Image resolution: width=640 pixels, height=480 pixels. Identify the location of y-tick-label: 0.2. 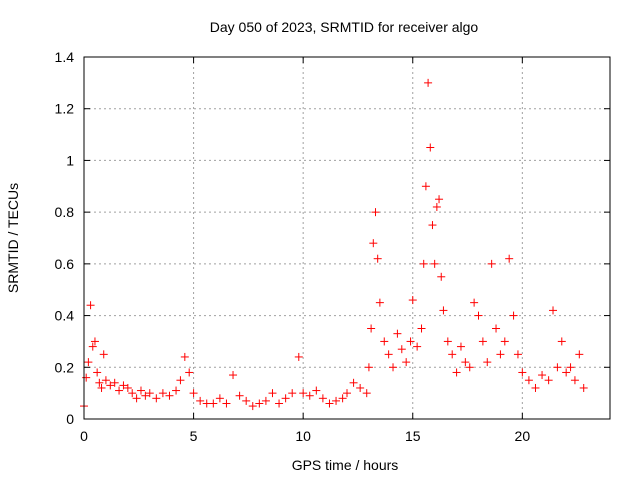
(65, 367).